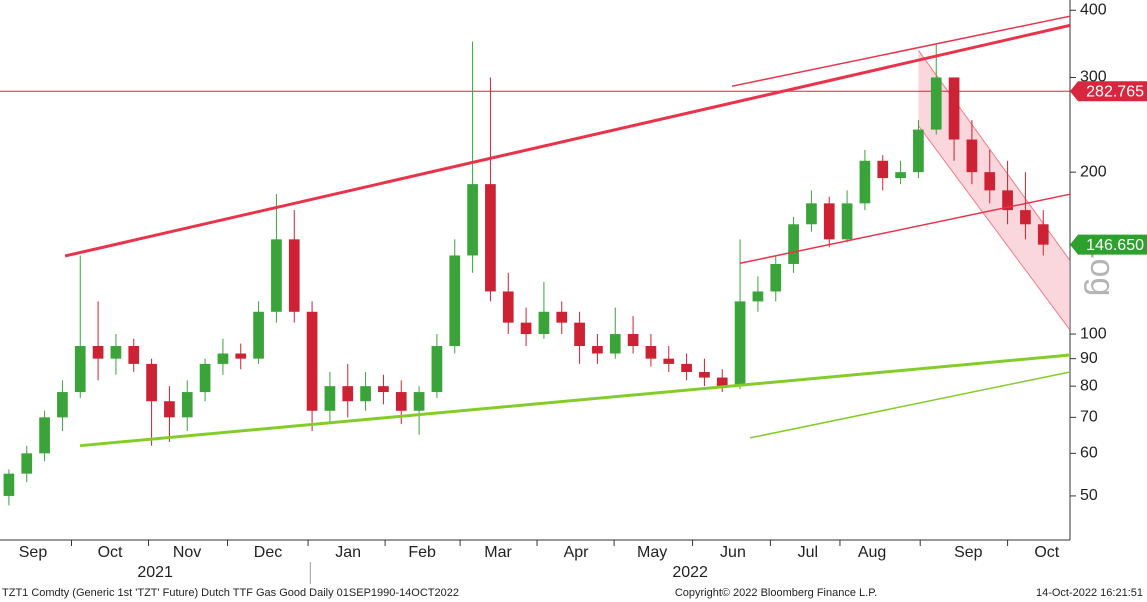 Image resolution: width=1147 pixels, height=602 pixels. I want to click on x-tick-label: Nov, so click(187, 552).